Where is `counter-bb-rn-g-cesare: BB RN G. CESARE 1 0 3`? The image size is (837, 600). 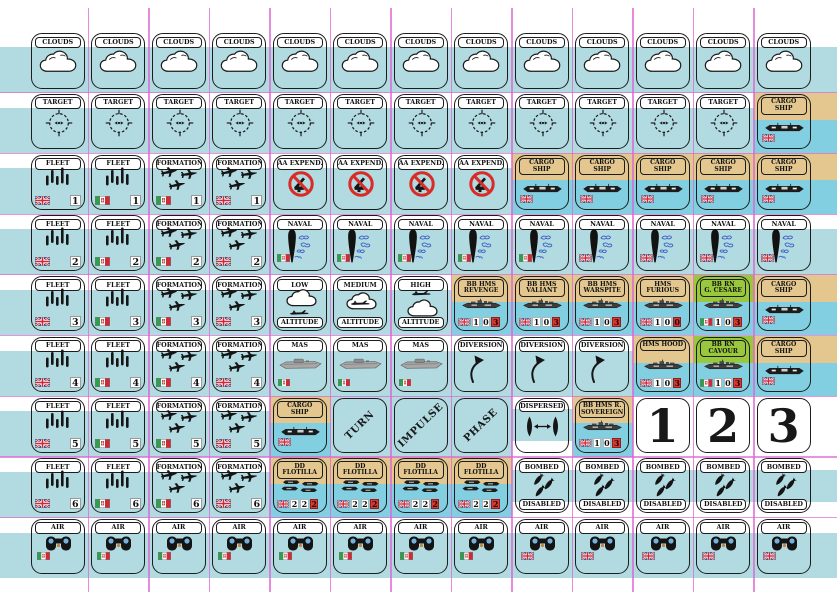
counter-bb-rn-g-cesare: BB RN G. CESARE 1 0 3 is located at coordinates (723, 304).